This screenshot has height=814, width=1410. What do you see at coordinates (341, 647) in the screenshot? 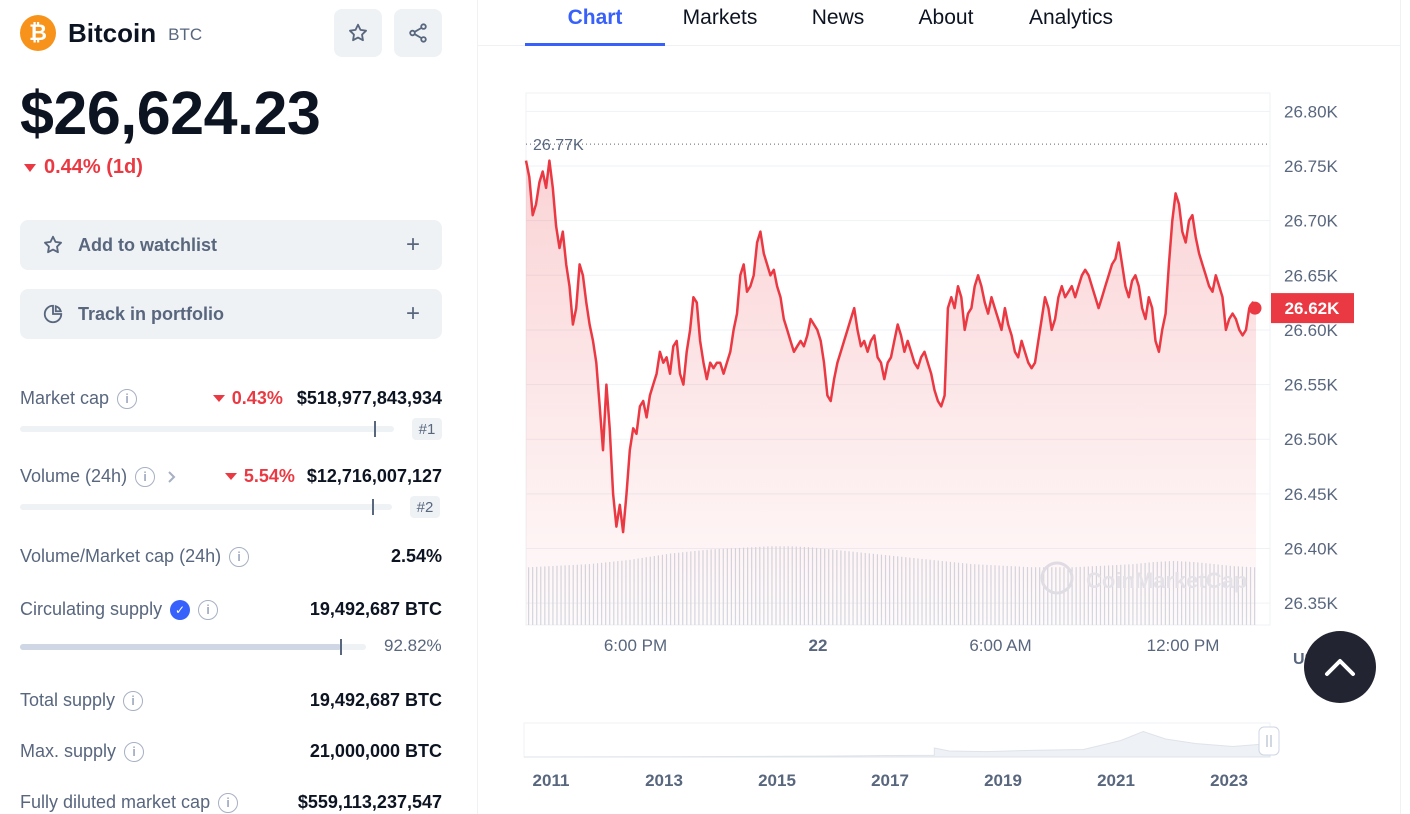
I see `circulating-supply-marker` at bounding box center [341, 647].